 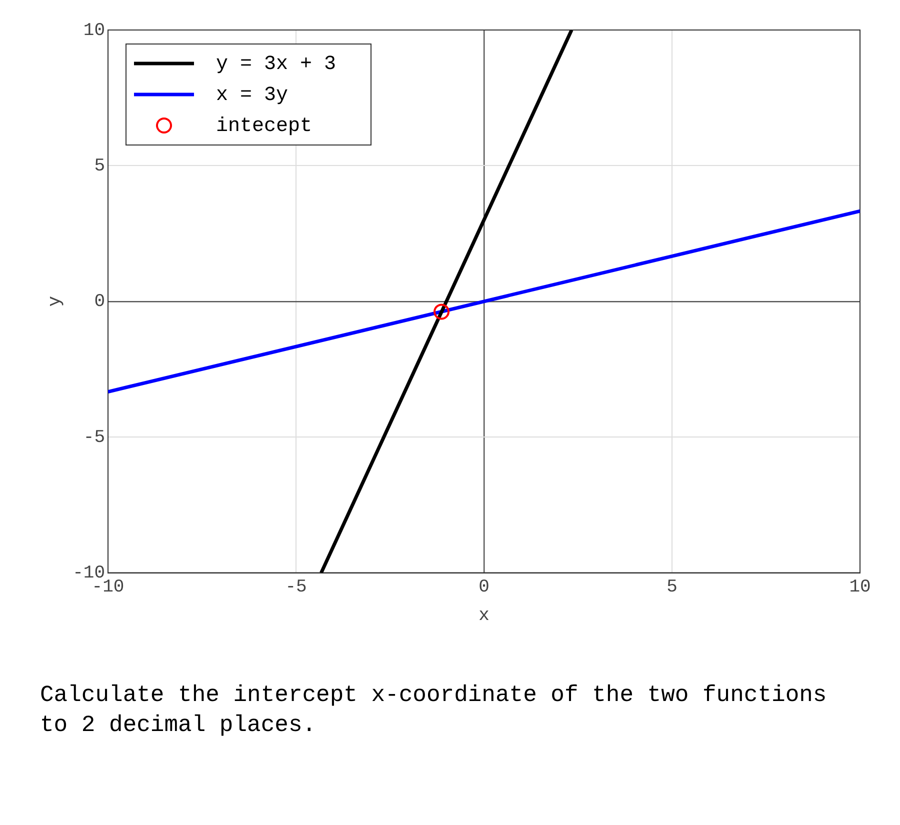 What do you see at coordinates (672, 587) in the screenshot?
I see `x-tick-label: 5` at bounding box center [672, 587].